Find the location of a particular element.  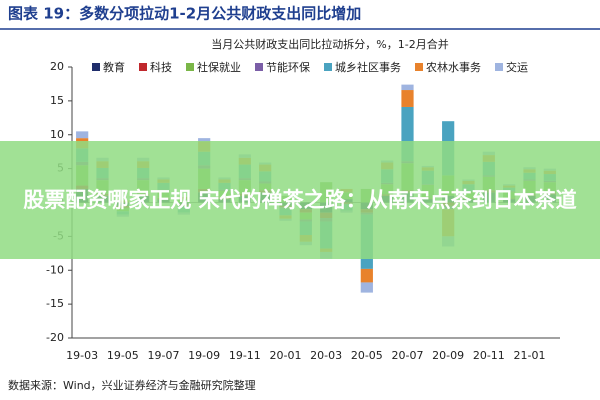

source: 数据来源：Wind，兴业证券经济与金融研究院整理 is located at coordinates (132, 385).